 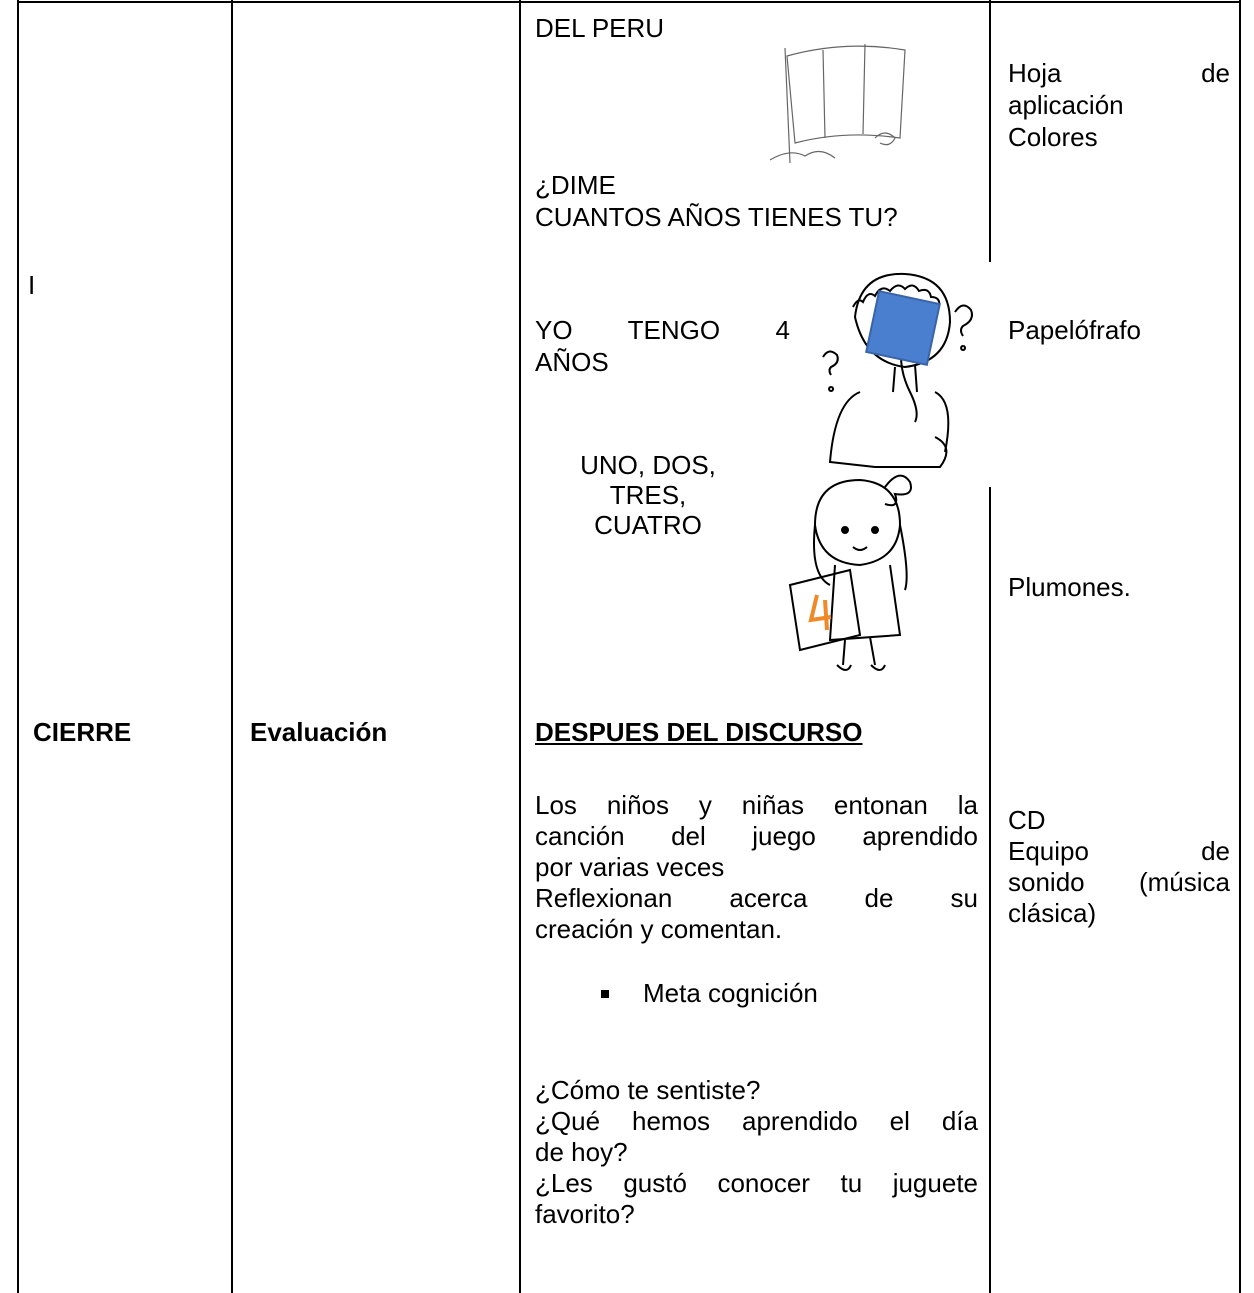 What do you see at coordinates (648, 495) in the screenshot?
I see `activity-text: TRES,` at bounding box center [648, 495].